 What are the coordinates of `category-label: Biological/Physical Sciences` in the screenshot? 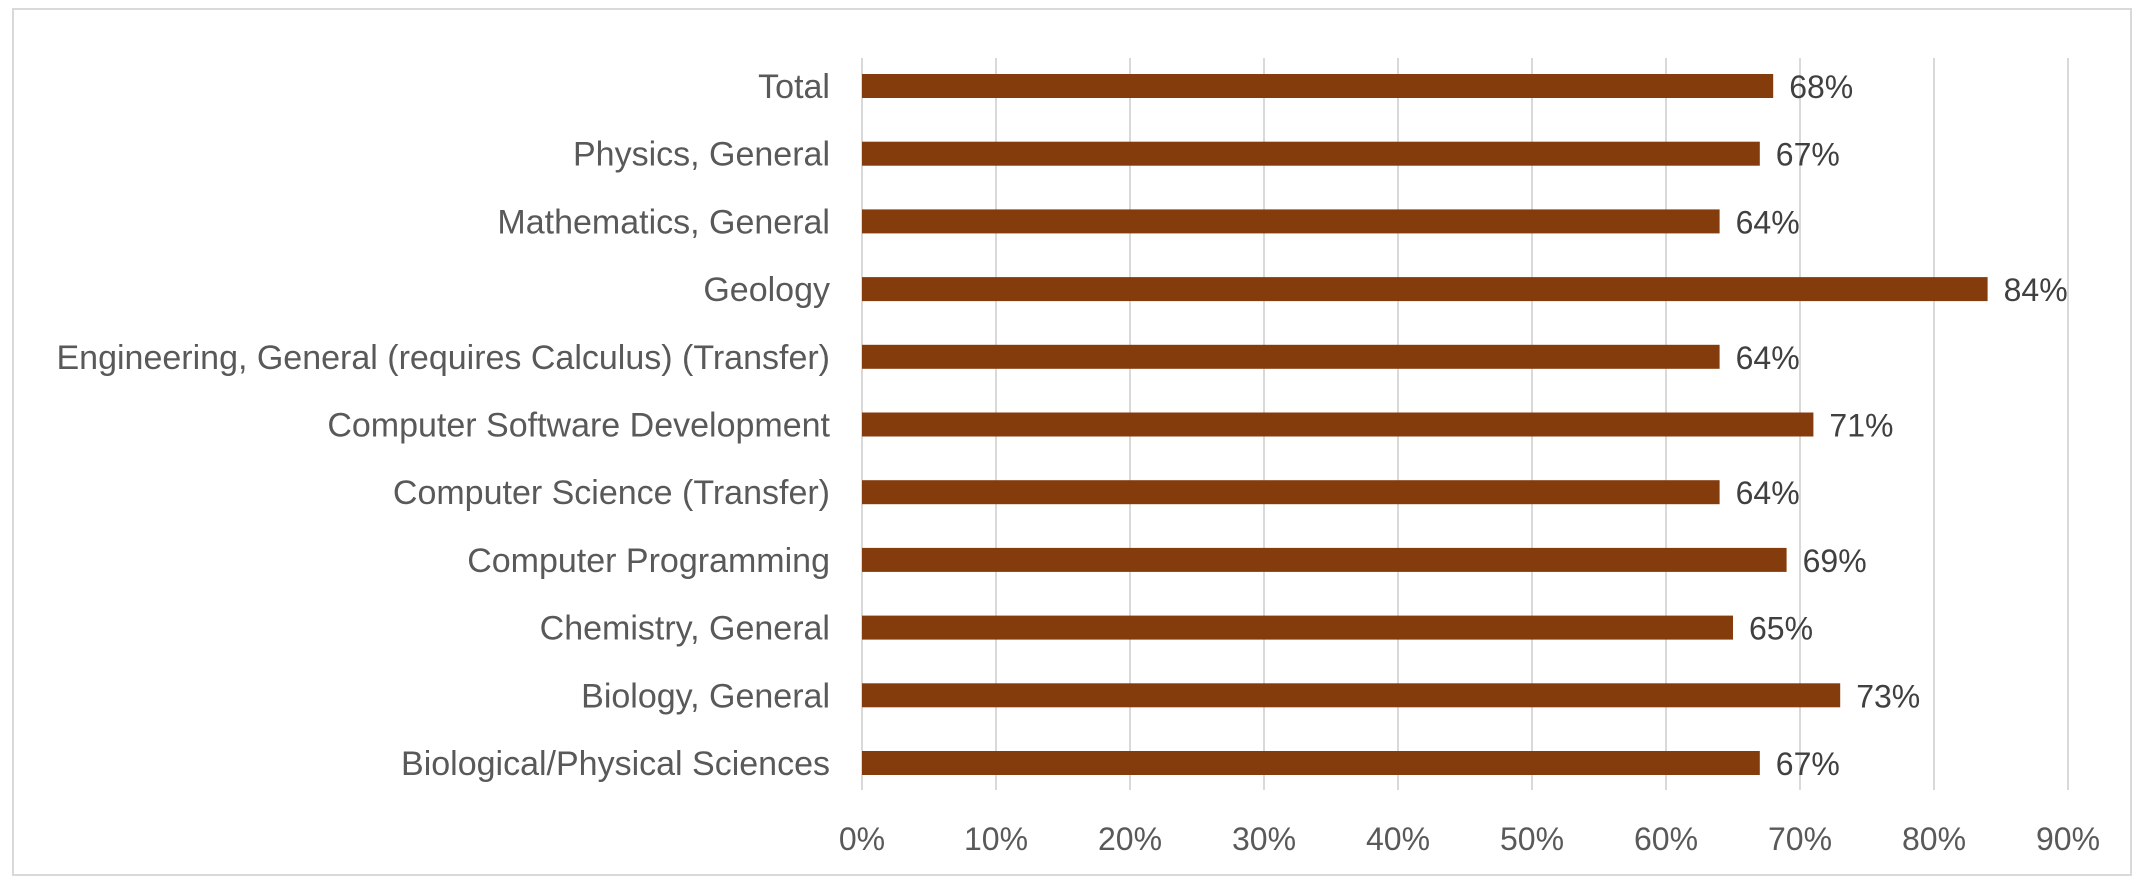 It's located at (615, 764).